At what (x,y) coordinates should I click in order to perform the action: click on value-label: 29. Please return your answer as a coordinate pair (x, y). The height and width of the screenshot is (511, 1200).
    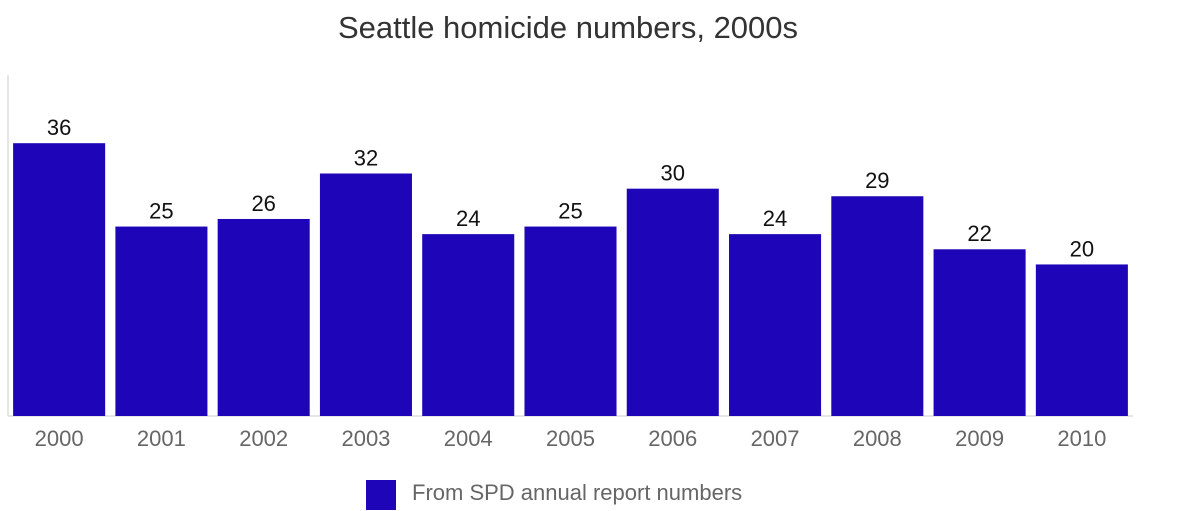
    Looking at the image, I should click on (877, 180).